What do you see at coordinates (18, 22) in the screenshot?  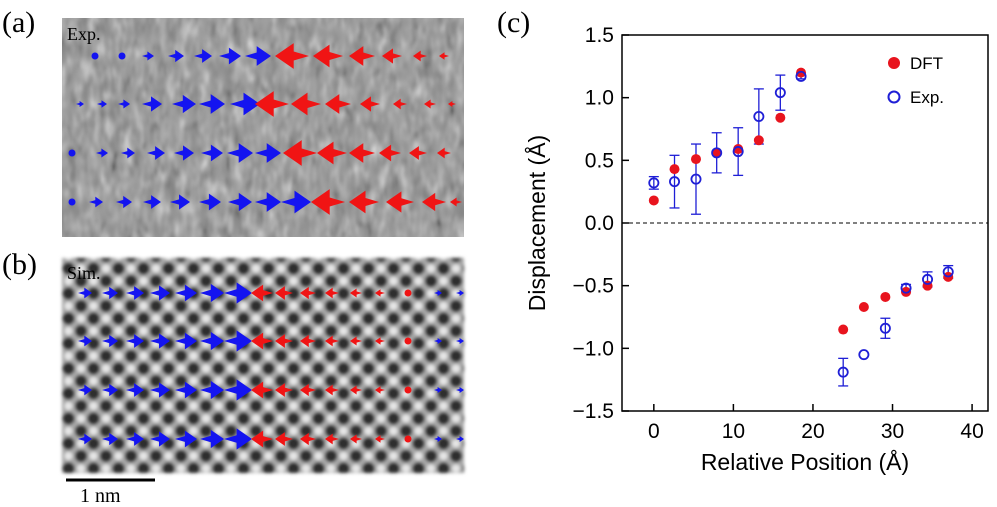 I see `panel-a-label: (a)` at bounding box center [18, 22].